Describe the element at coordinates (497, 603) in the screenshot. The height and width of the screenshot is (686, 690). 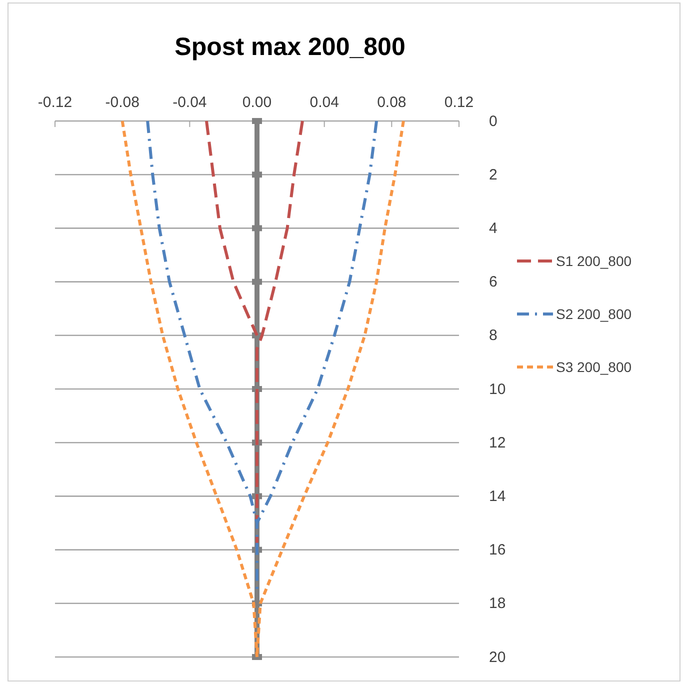
I see `y-tick-label: 18` at that location.